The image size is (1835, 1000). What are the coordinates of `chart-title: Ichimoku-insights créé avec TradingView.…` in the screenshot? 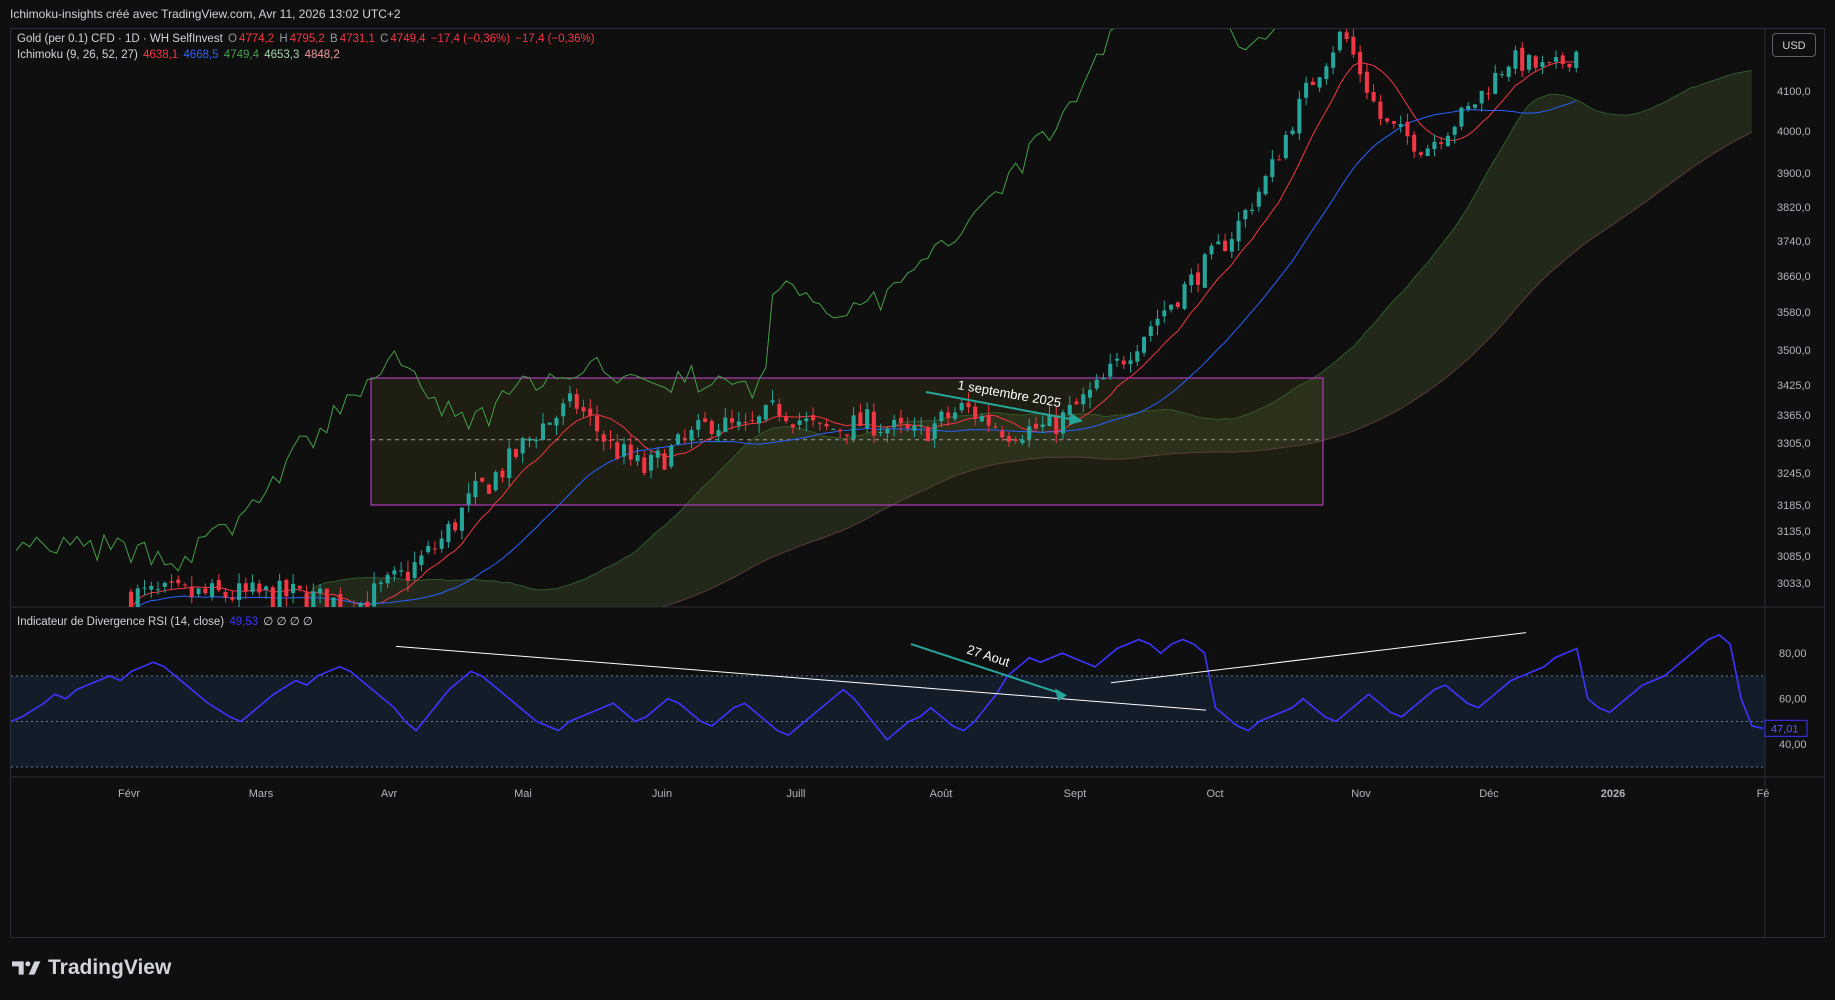 It's located at (917, 14).